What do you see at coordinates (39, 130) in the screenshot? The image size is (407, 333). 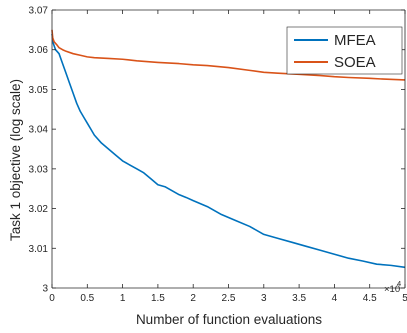 I see `y-tick-label: 3.04` at bounding box center [39, 130].